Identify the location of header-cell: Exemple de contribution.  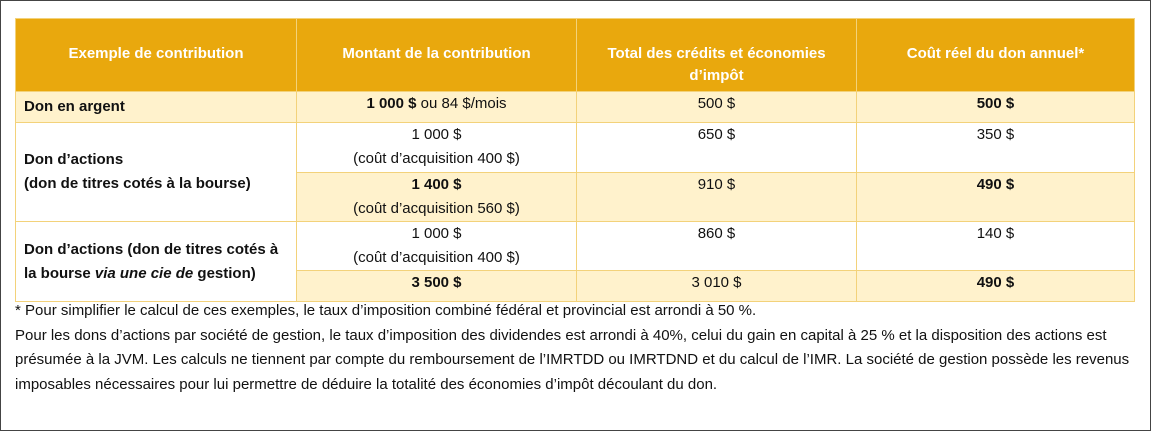
(156, 55).